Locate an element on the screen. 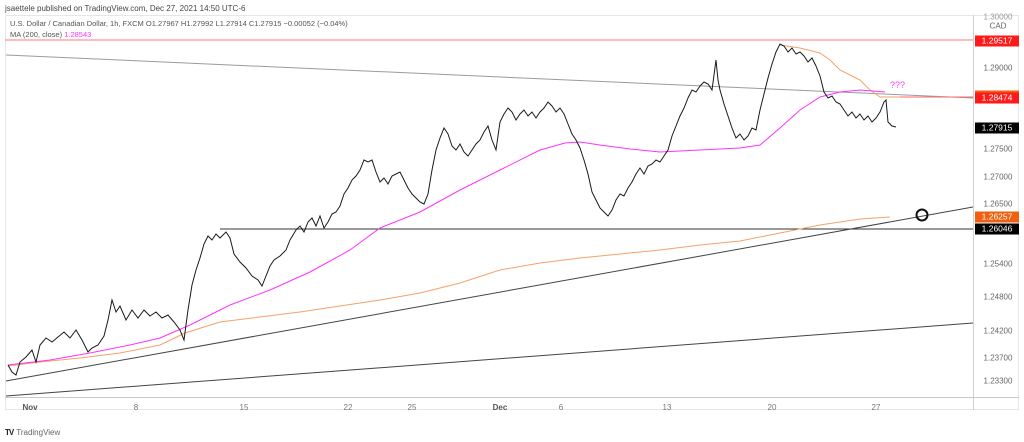 This screenshot has width=1024, height=442. x-tick: 22 is located at coordinates (348, 407).